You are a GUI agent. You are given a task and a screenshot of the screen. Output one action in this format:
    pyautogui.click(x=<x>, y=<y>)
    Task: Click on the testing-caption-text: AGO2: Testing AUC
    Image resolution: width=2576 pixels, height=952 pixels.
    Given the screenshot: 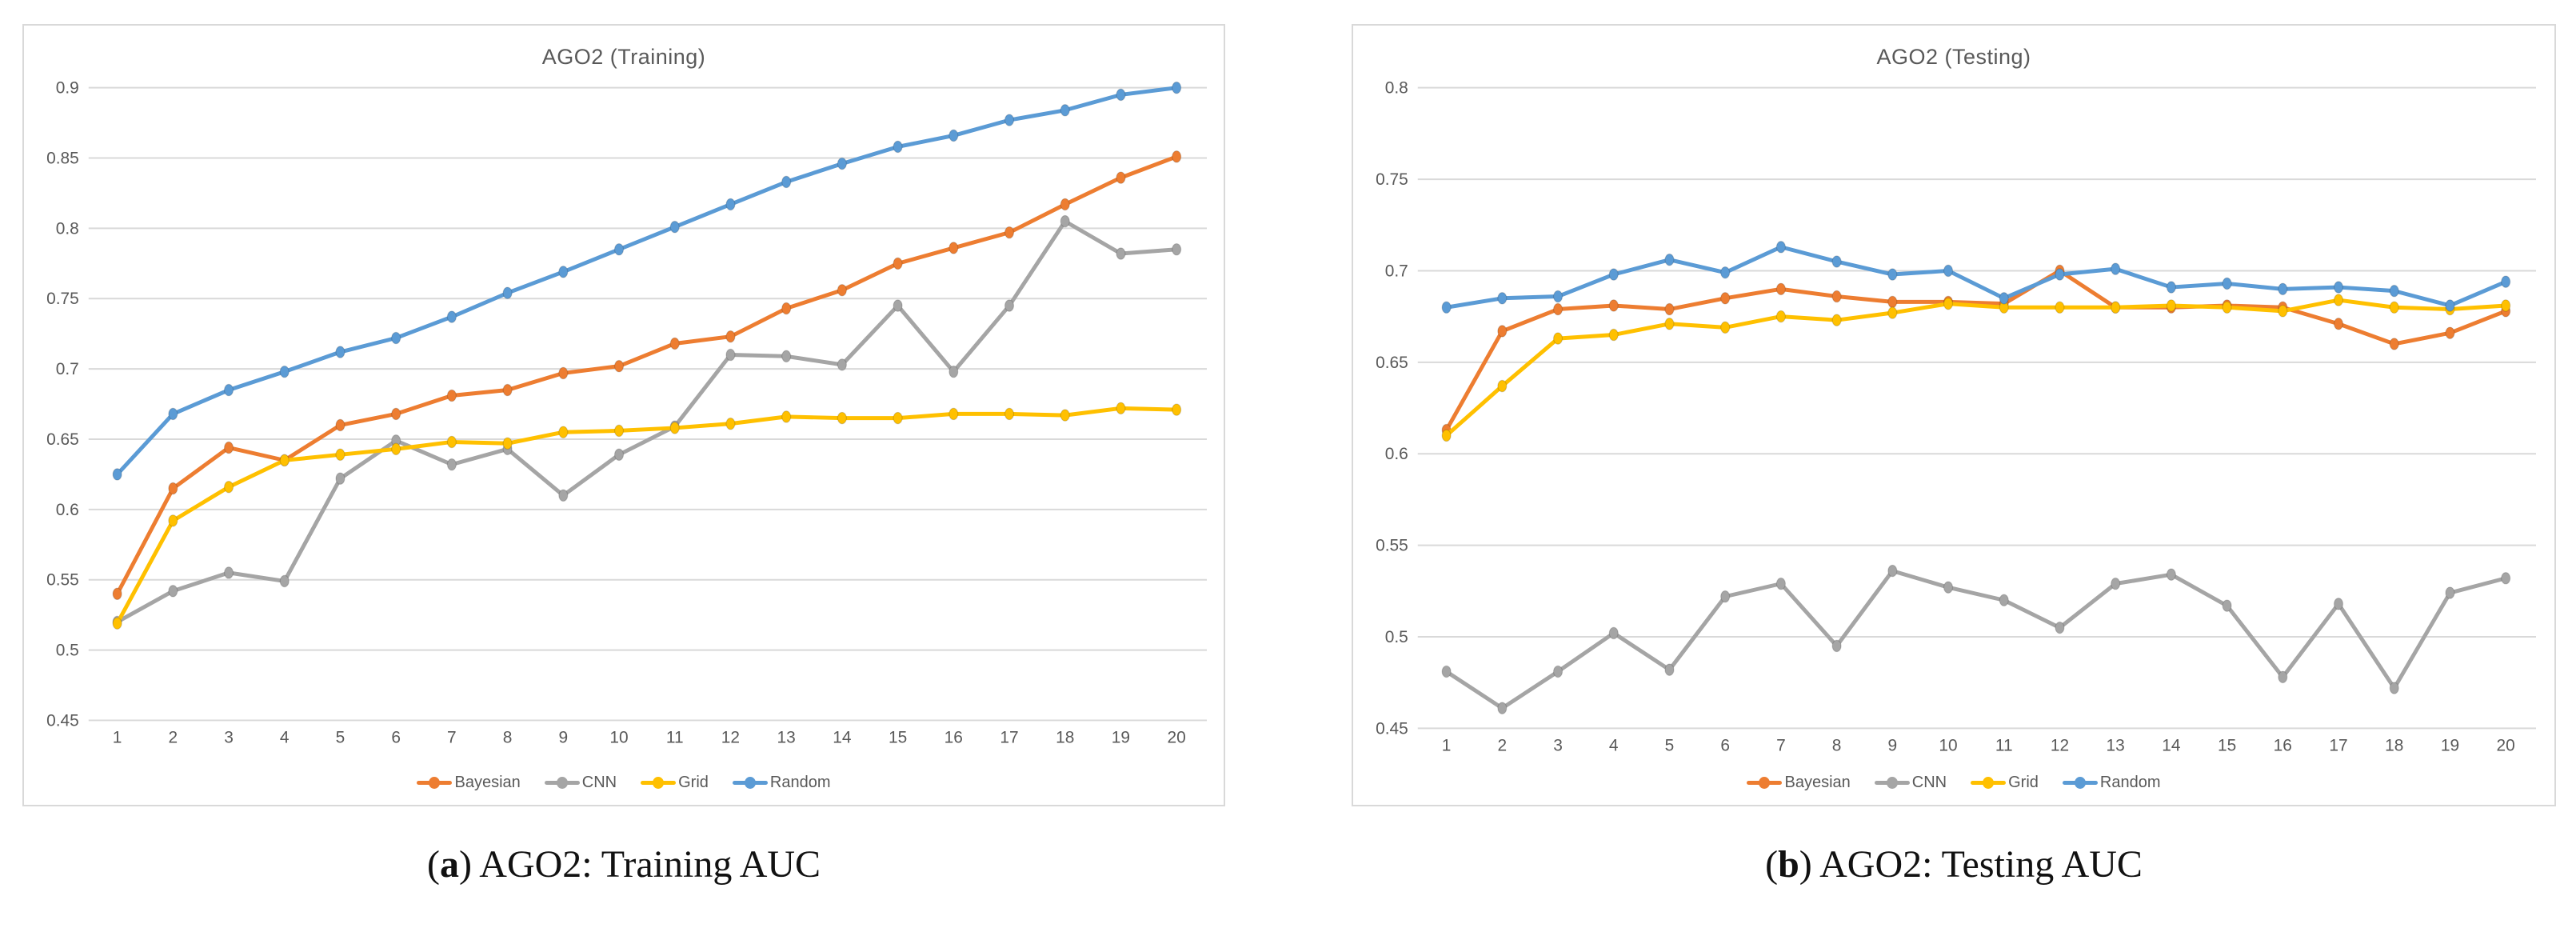 What is the action you would take?
    pyautogui.click(x=1981, y=864)
    